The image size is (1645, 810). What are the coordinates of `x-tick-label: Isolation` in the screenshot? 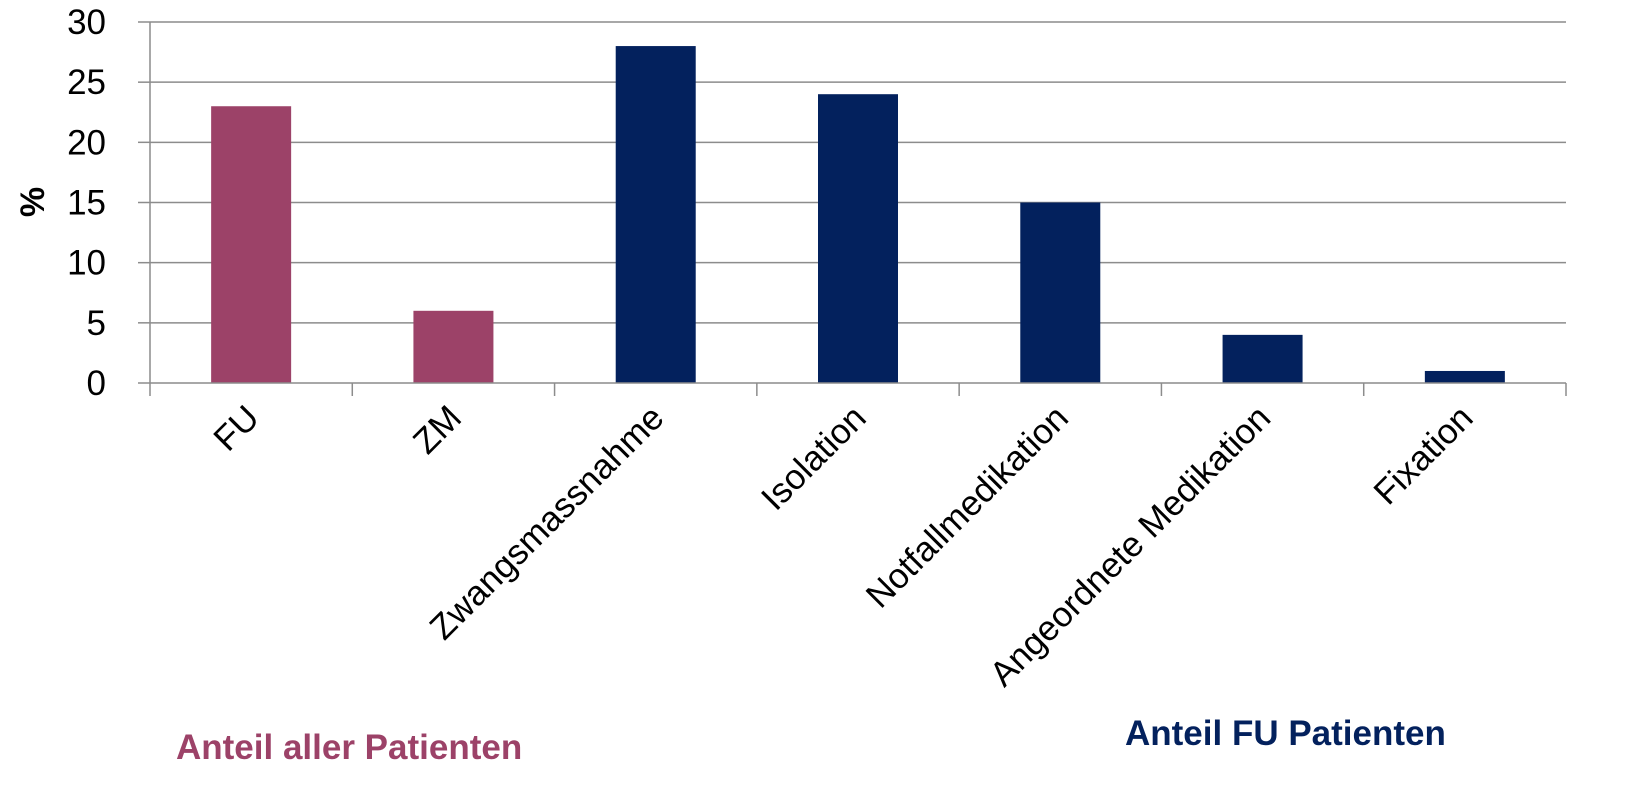 It's located at (814, 458).